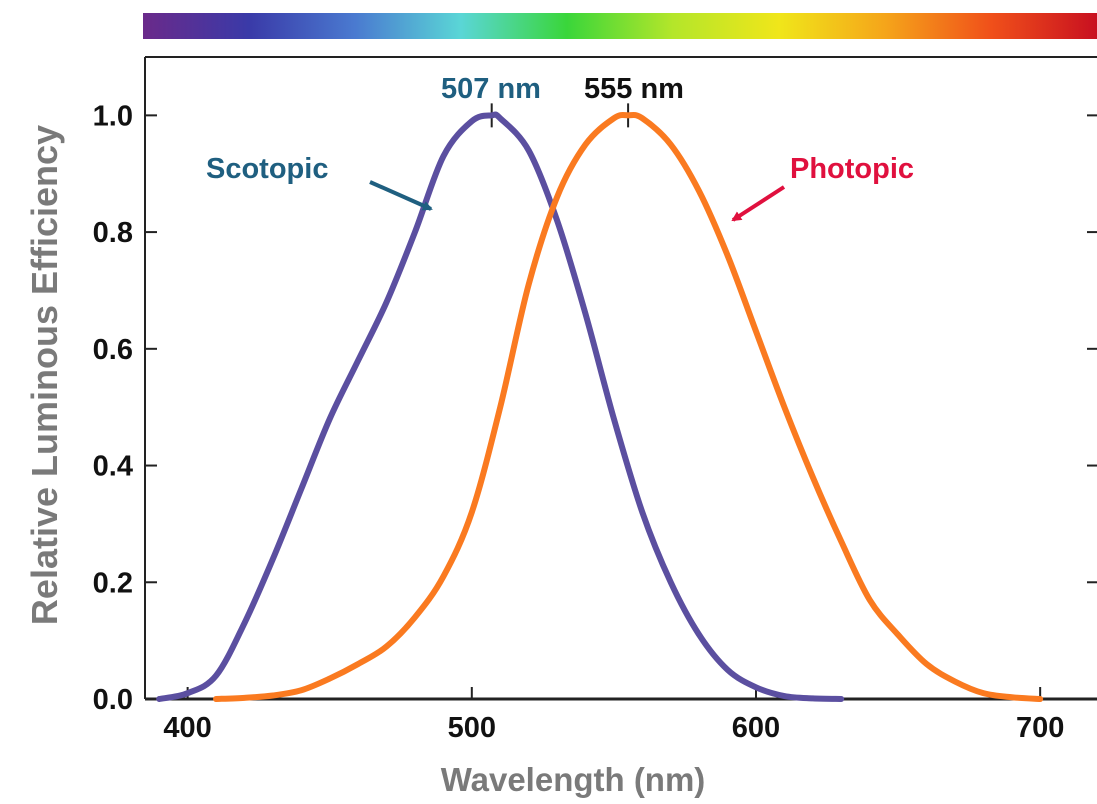 The width and height of the screenshot is (1097, 804). I want to click on y-tick-label: 0.0, so click(113, 700).